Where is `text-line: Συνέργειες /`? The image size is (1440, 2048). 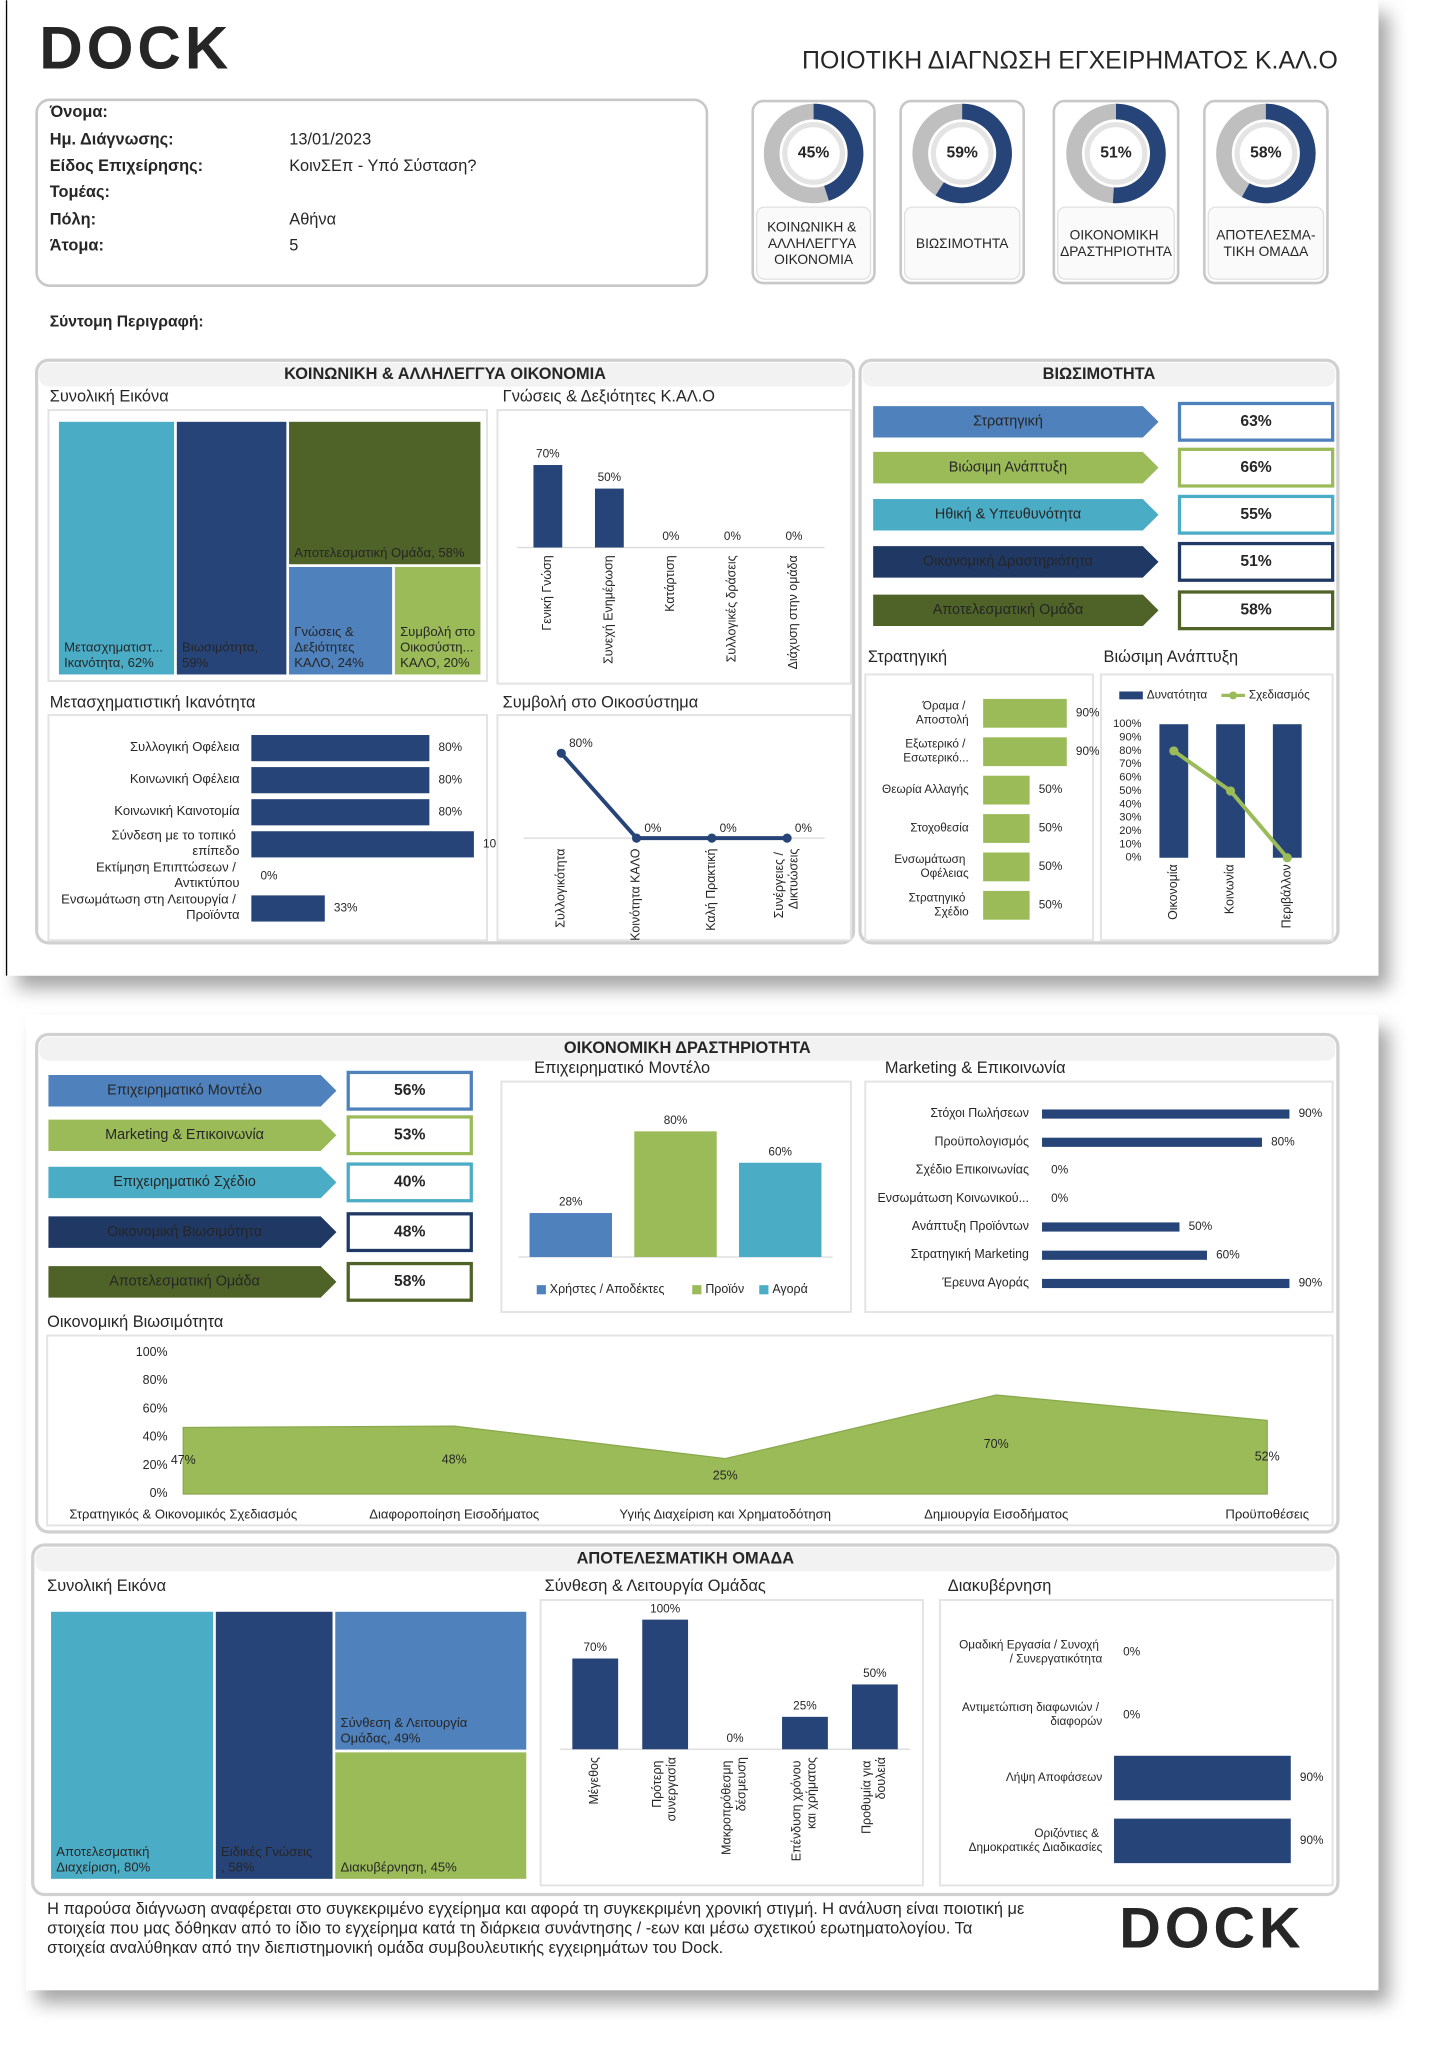
text-line: Συνέργειες / is located at coordinates (779, 884).